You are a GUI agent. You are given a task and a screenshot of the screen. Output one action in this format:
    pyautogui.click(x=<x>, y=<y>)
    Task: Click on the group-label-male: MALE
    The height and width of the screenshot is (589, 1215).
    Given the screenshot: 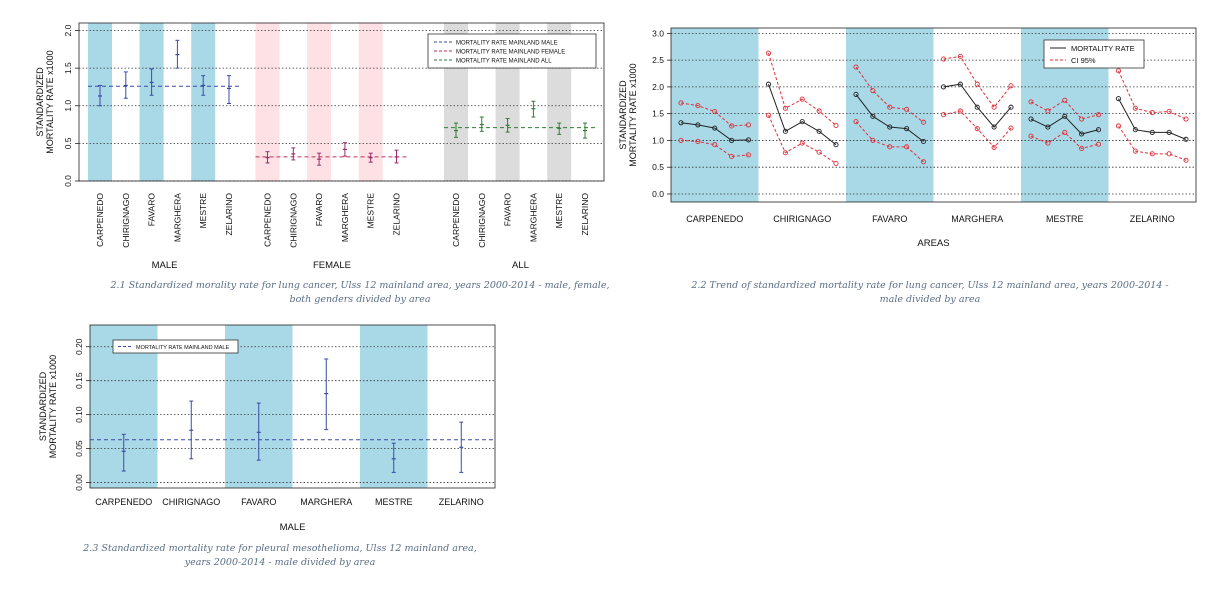 What is the action you would take?
    pyautogui.click(x=165, y=265)
    